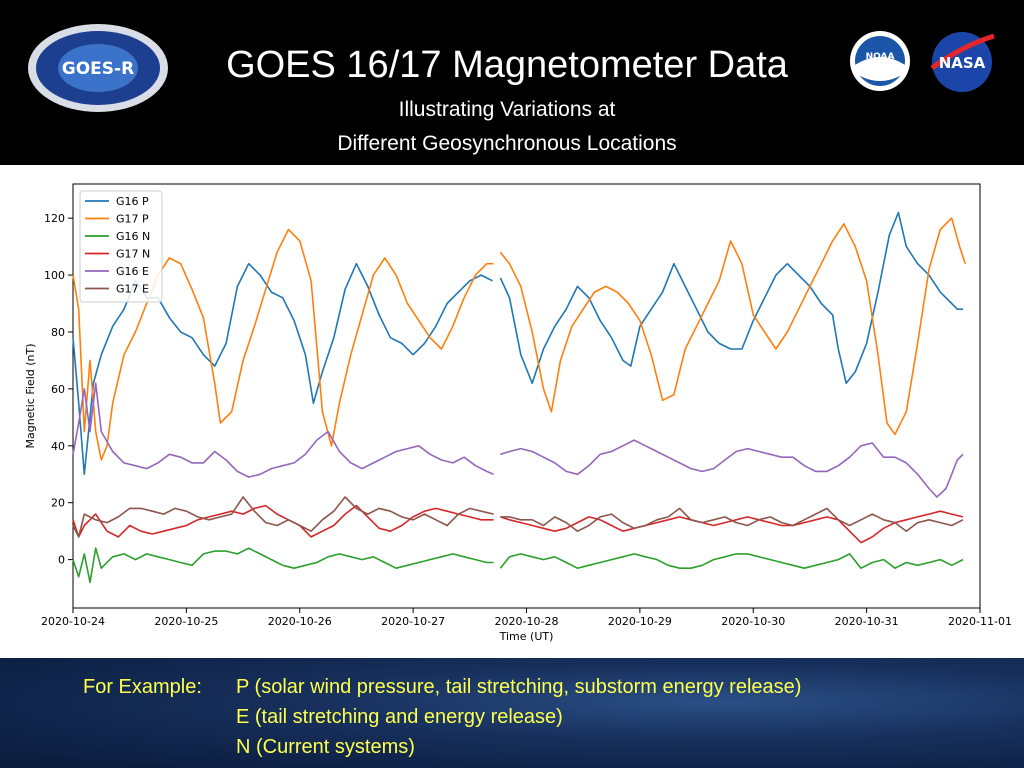 Image resolution: width=1024 pixels, height=768 pixels. Describe the element at coordinates (186, 621) in the screenshot. I see `x-tick-label-1: 2020-10-25` at that location.